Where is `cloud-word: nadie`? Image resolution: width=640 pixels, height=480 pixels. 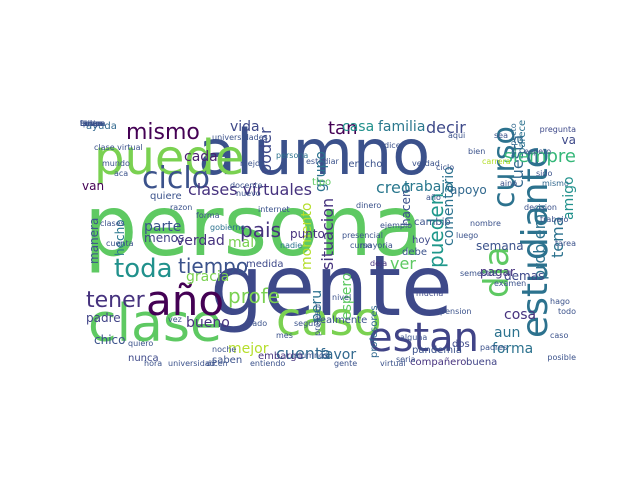
cloud-word: nadie is located at coordinates (291, 245).